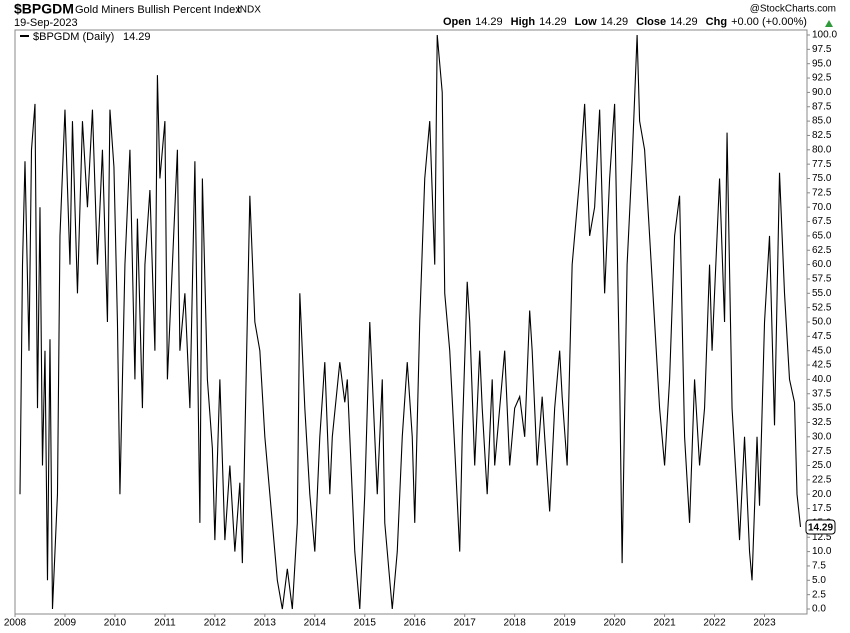 The width and height of the screenshot is (850, 633). What do you see at coordinates (824, 35) in the screenshot?
I see `y-tick-label: 100.0` at bounding box center [824, 35].